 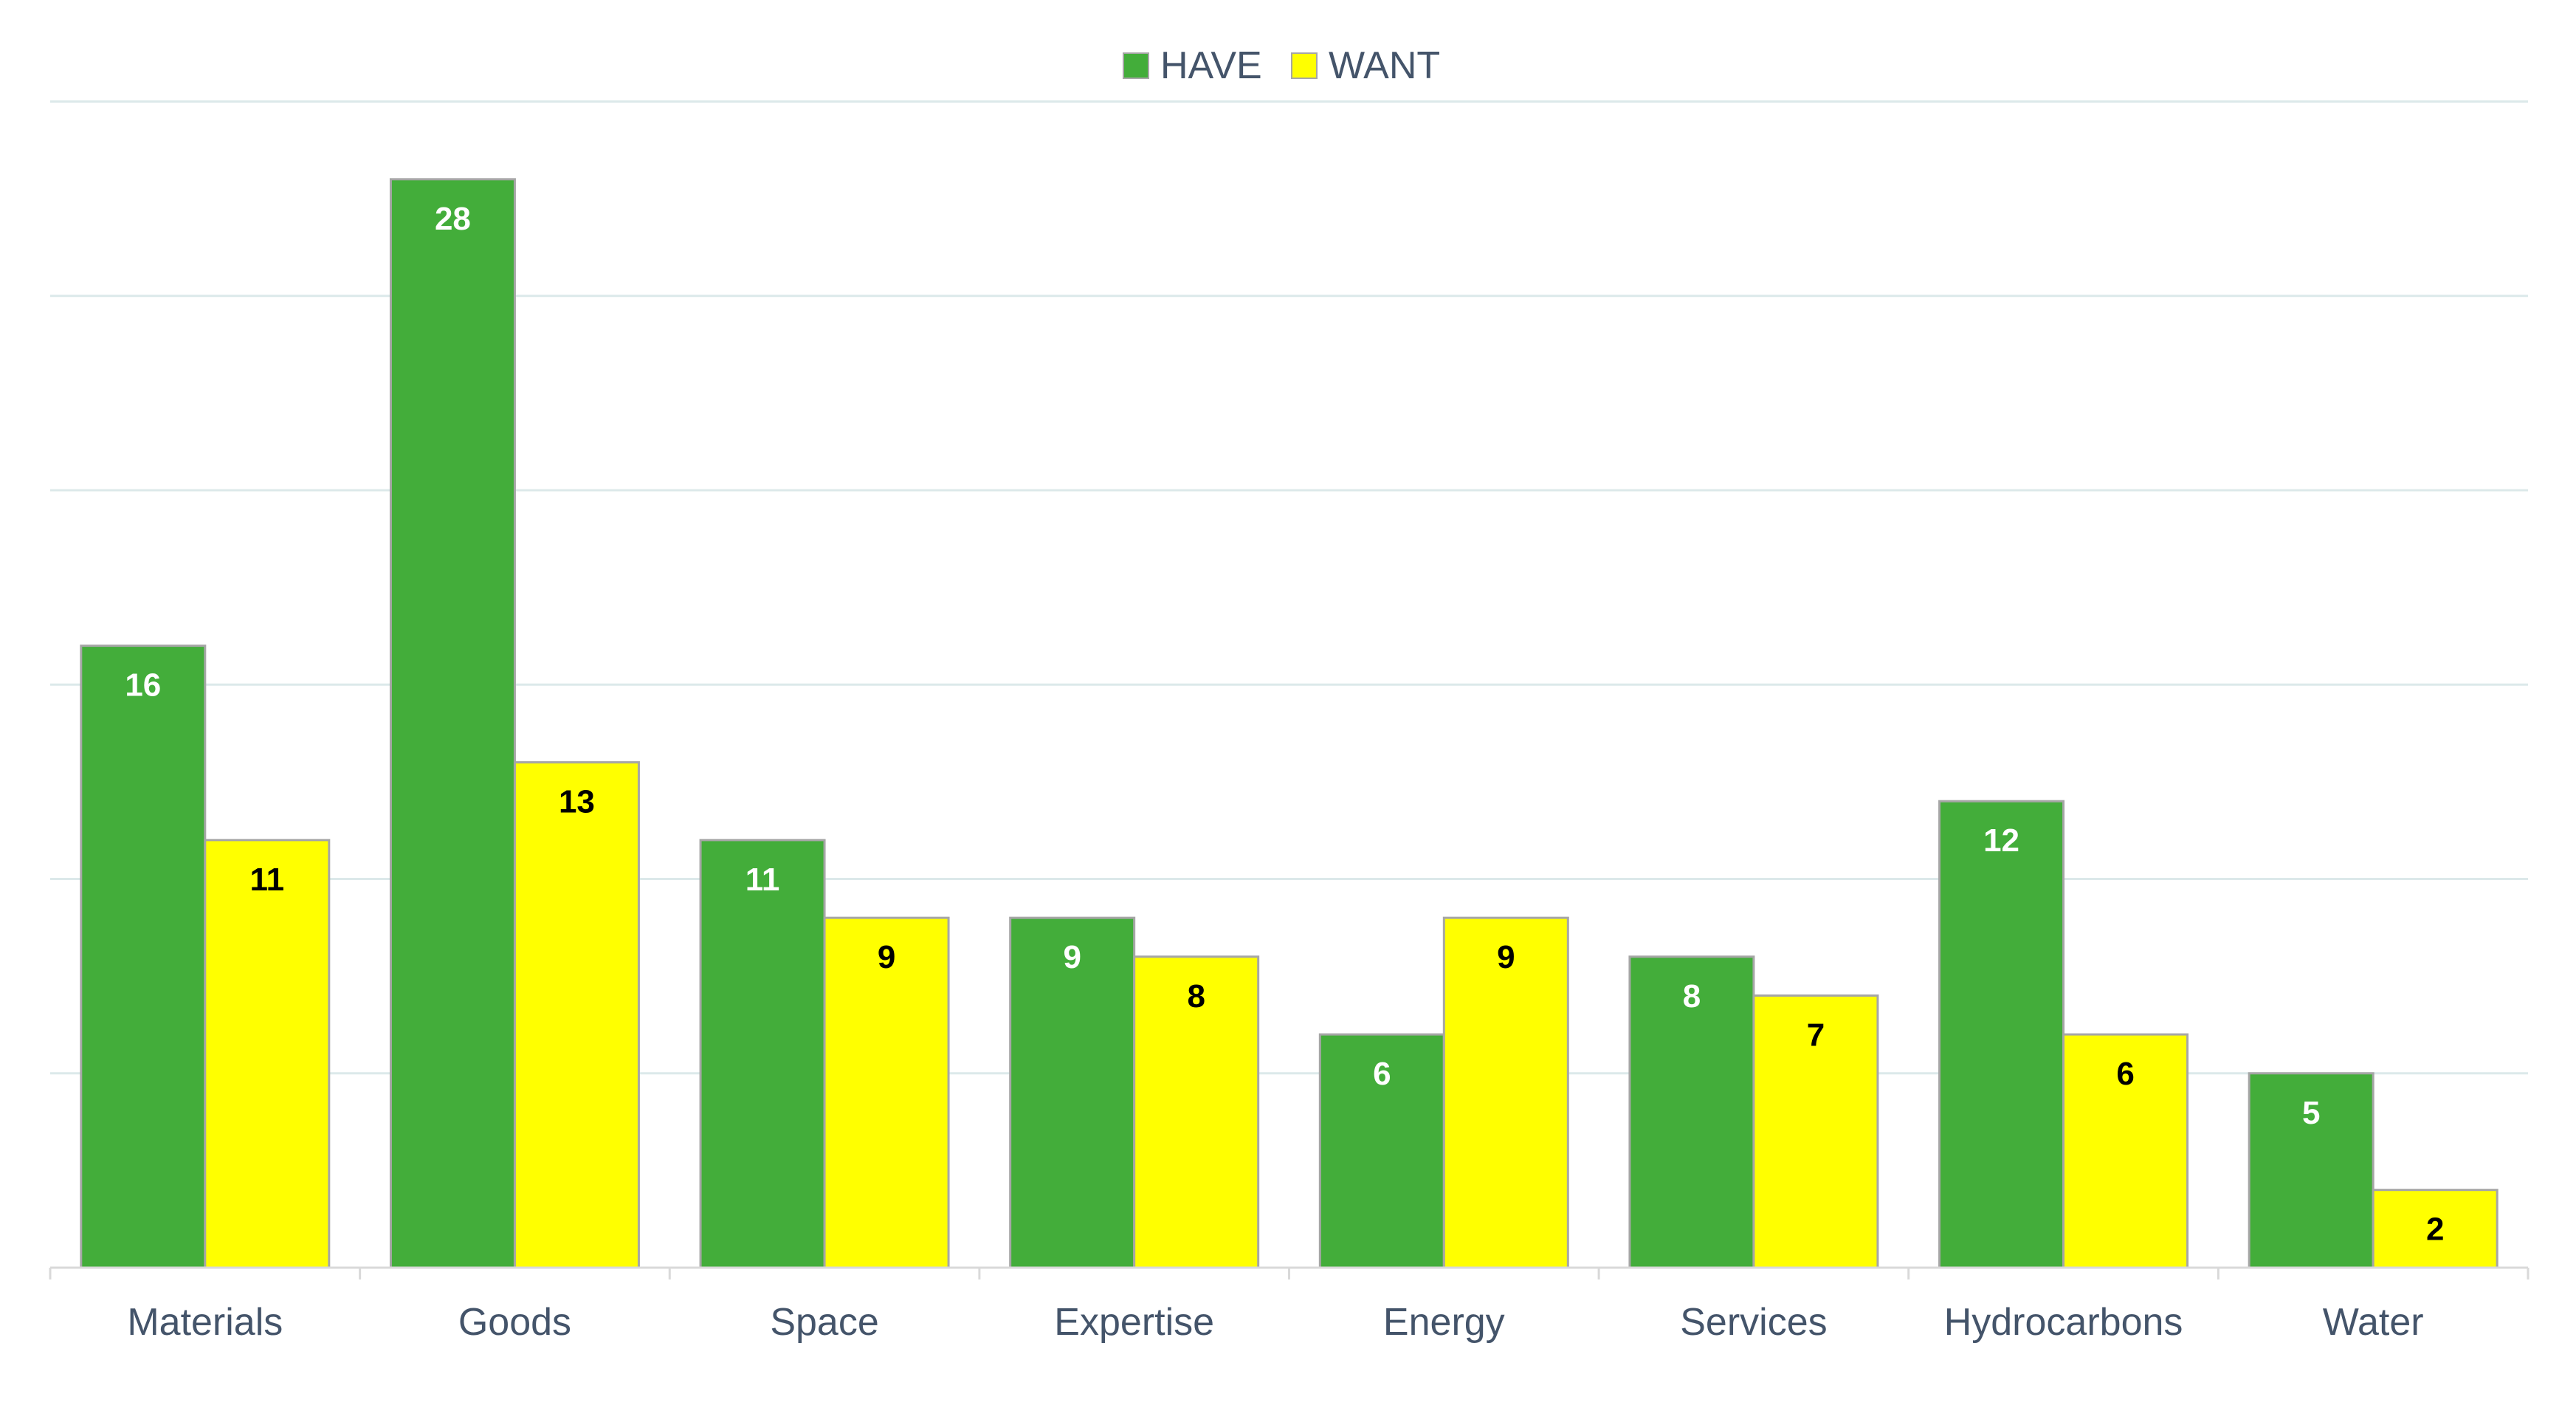 What do you see at coordinates (453, 219) in the screenshot?
I see `data-label-have-goods: 28` at bounding box center [453, 219].